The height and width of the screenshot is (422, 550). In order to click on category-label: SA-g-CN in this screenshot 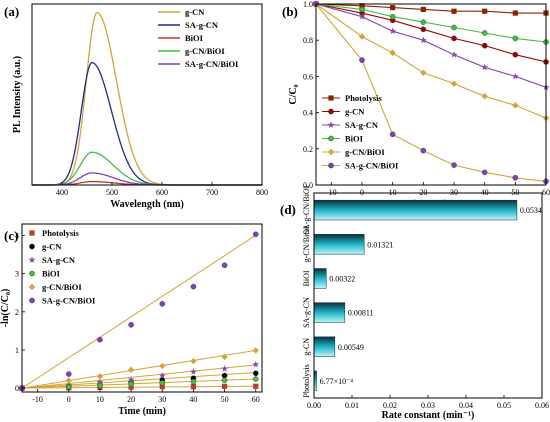, I will do `click(306, 312)`.